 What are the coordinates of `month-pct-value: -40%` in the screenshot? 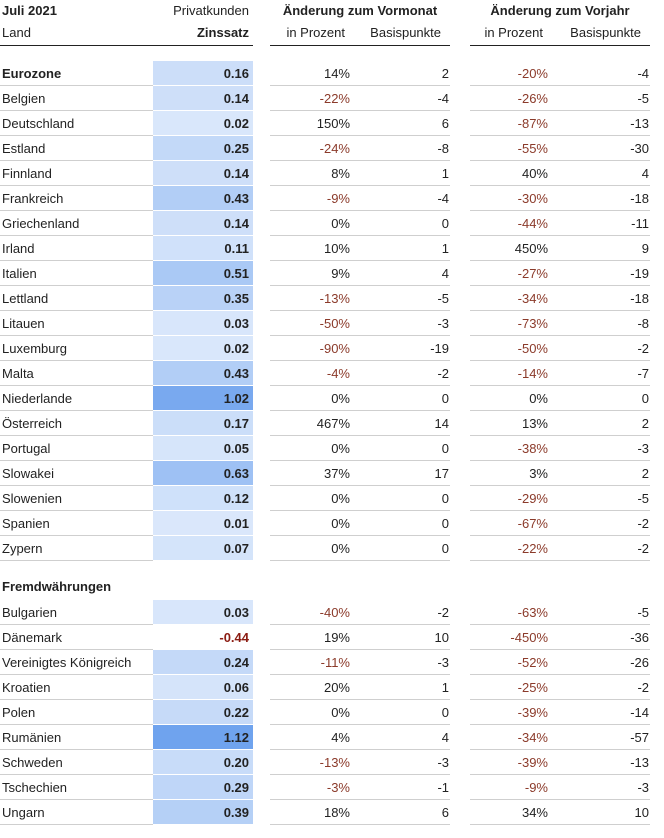 It's located at (334, 612).